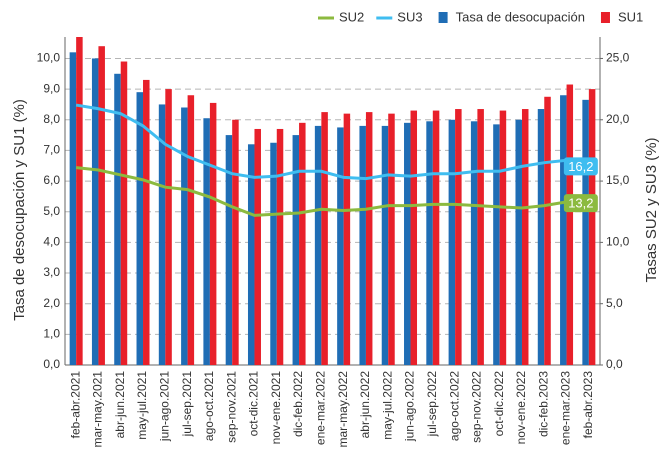 The width and height of the screenshot is (662, 452). What do you see at coordinates (387, 405) in the screenshot?
I see `x-tick-label: may-jul.2022` at bounding box center [387, 405].